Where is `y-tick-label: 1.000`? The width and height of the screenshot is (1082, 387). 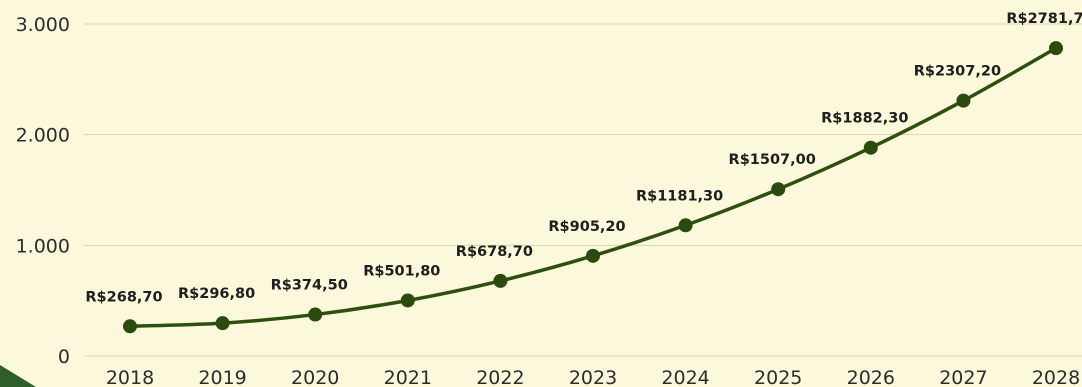
y-tick-label: 1.000 is located at coordinates (43, 246).